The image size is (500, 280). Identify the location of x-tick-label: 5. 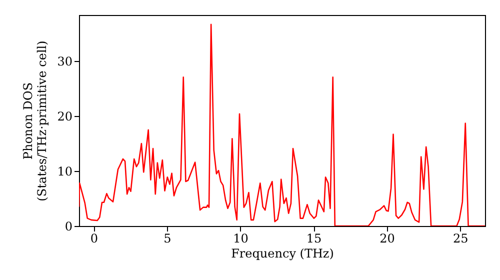
(168, 239).